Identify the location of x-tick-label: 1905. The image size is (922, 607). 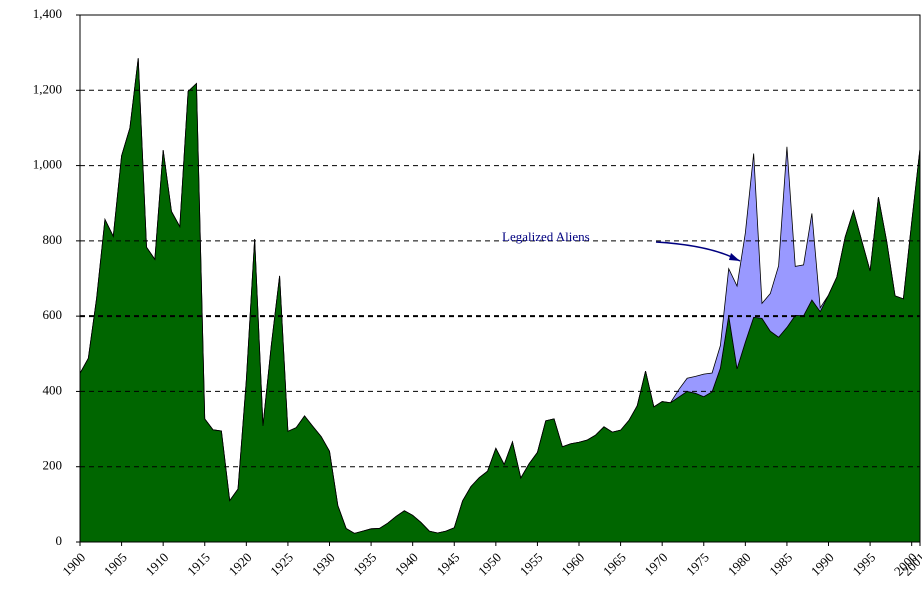
(115, 564).